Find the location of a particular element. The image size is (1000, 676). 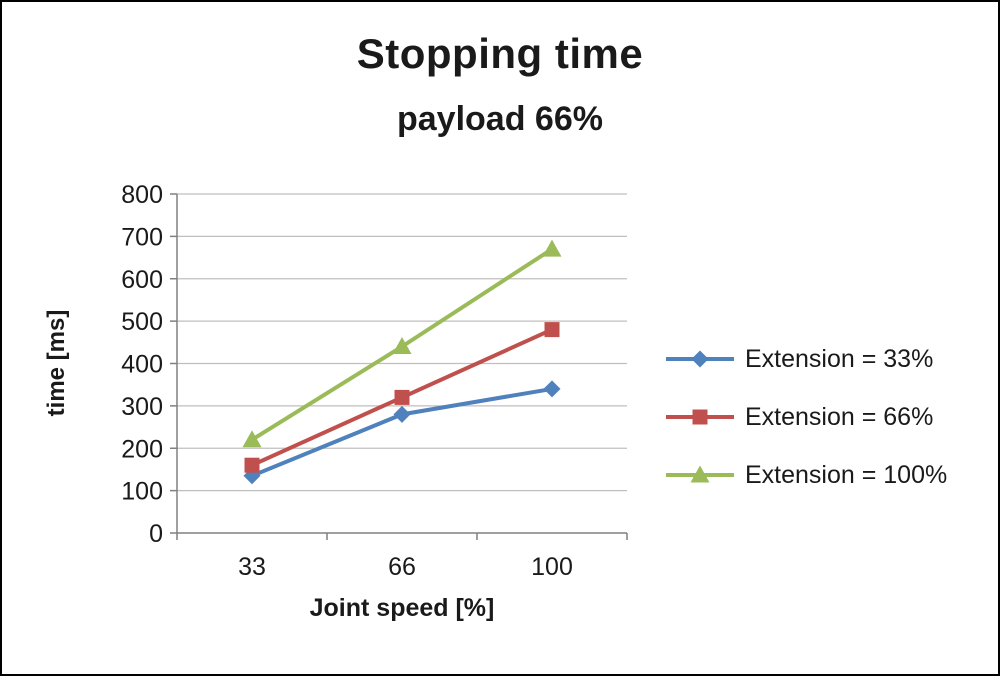

legend-item: Extension = 66% is located at coordinates (805, 416).